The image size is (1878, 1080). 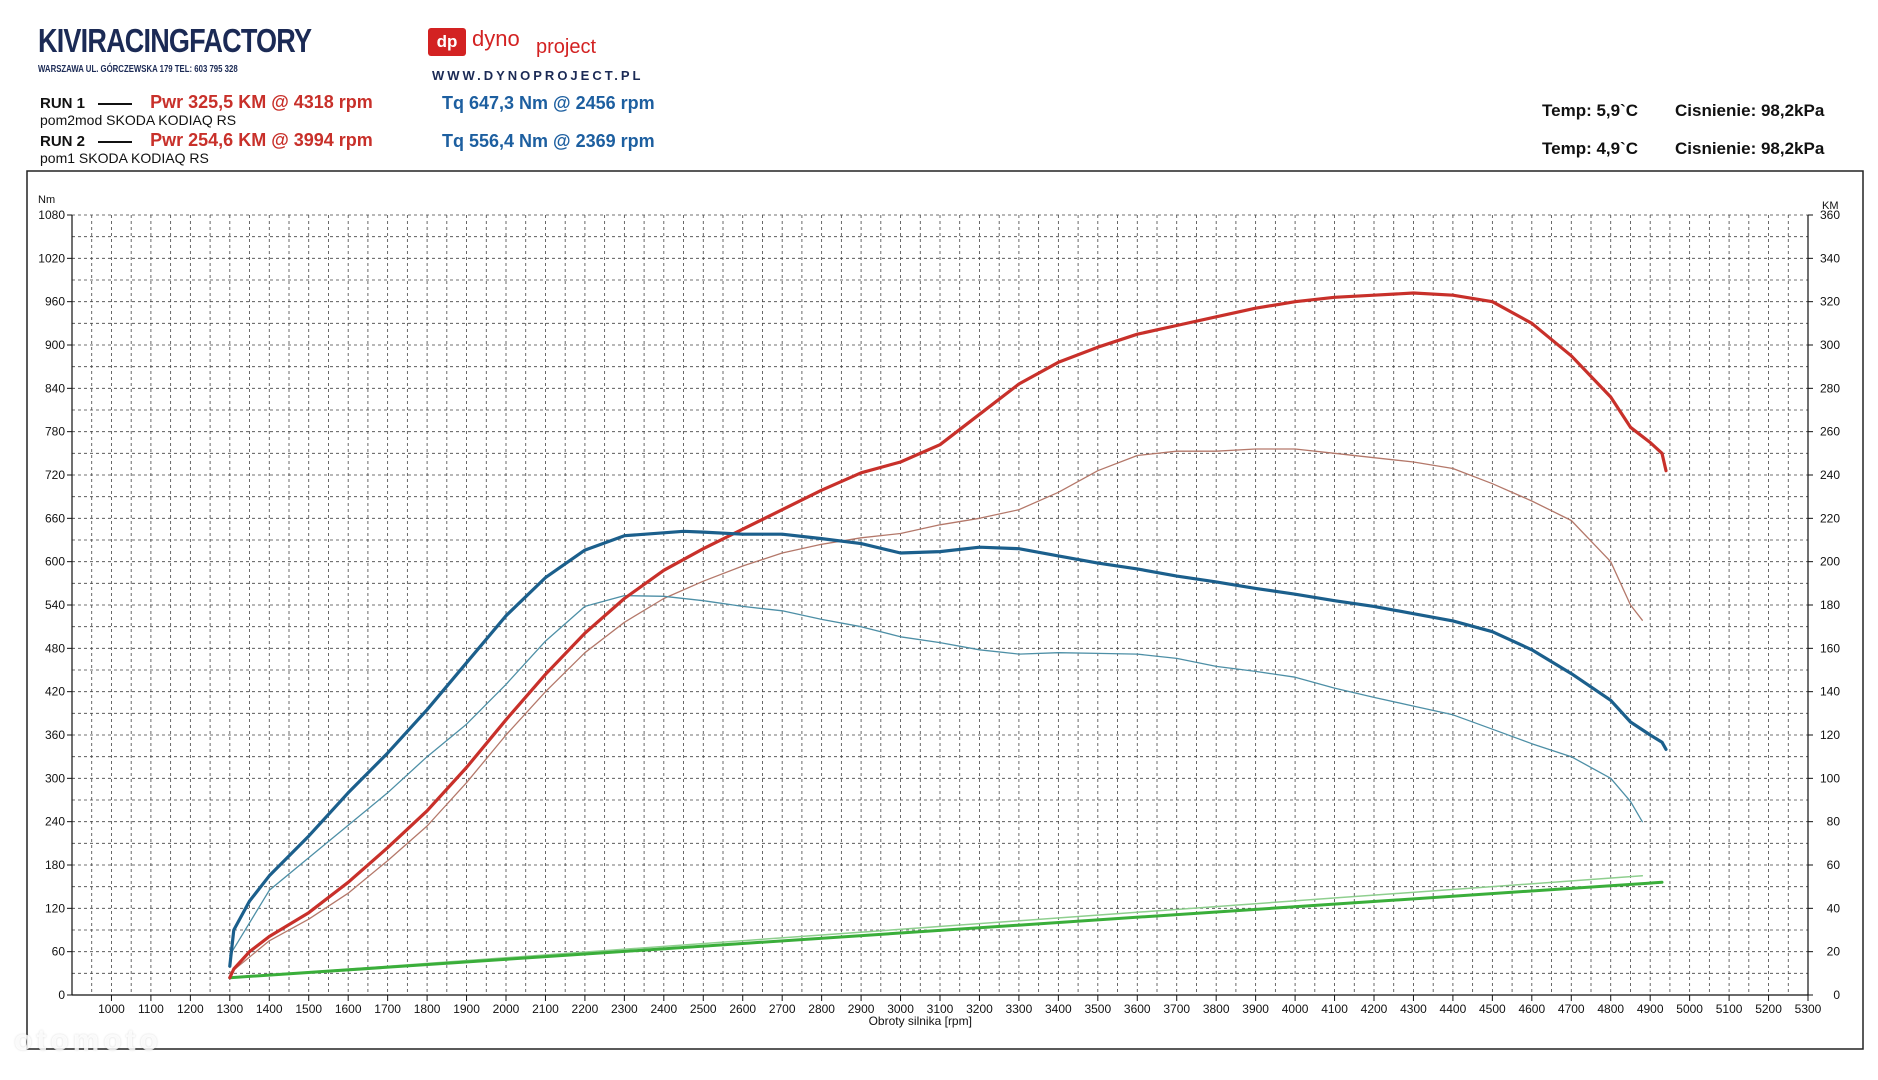 What do you see at coordinates (1830, 562) in the screenshot?
I see `y-right-tick-label: 200` at bounding box center [1830, 562].